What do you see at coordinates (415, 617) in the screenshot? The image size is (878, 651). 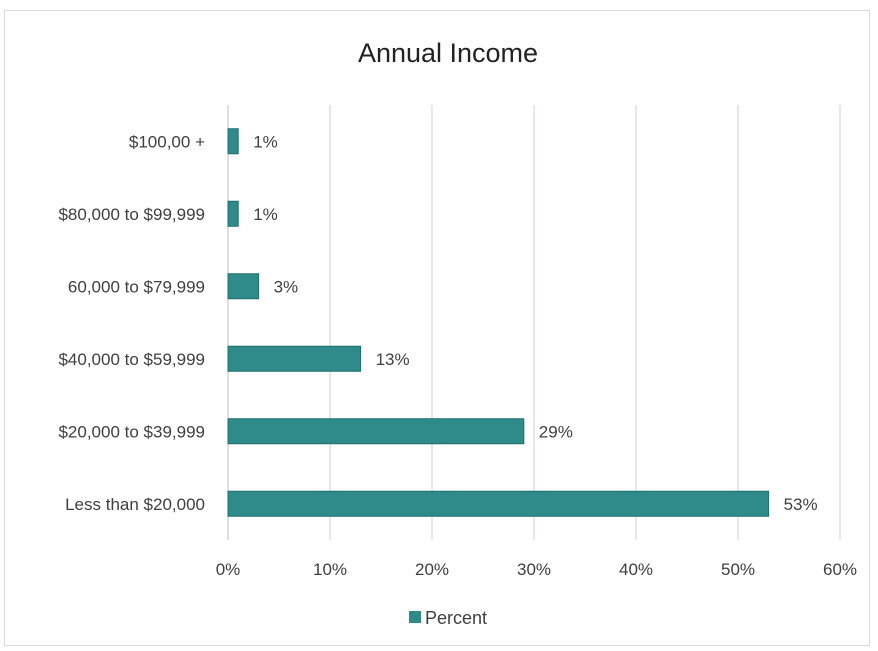 I see `legend-swatch-percent` at bounding box center [415, 617].